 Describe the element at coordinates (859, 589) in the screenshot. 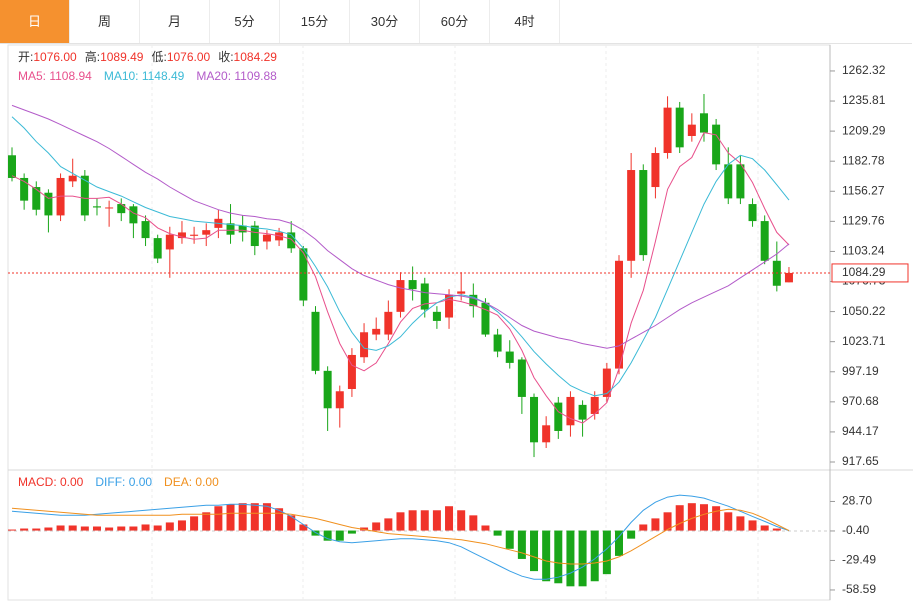

I see `y-tick-label: -58.59` at that location.